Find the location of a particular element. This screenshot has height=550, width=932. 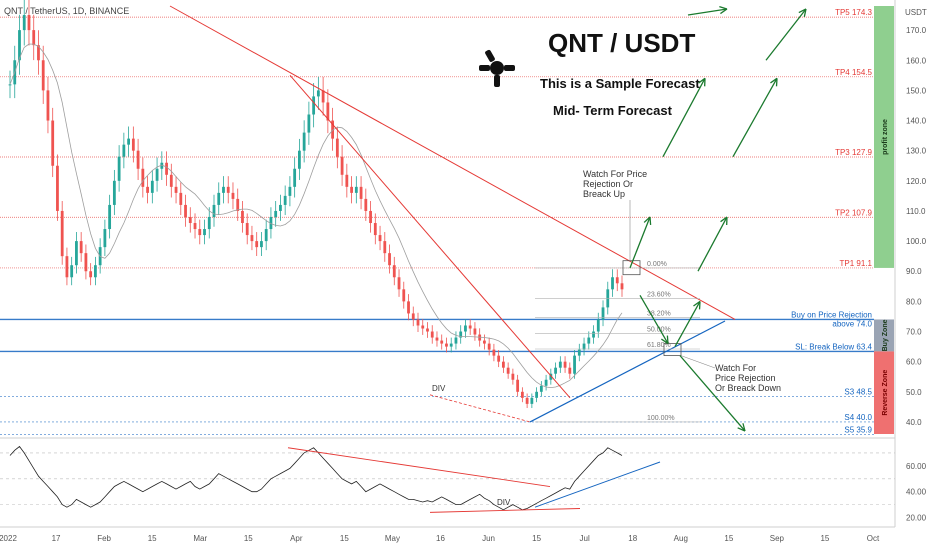

fib-label-3: 50.00% is located at coordinates (659, 329).